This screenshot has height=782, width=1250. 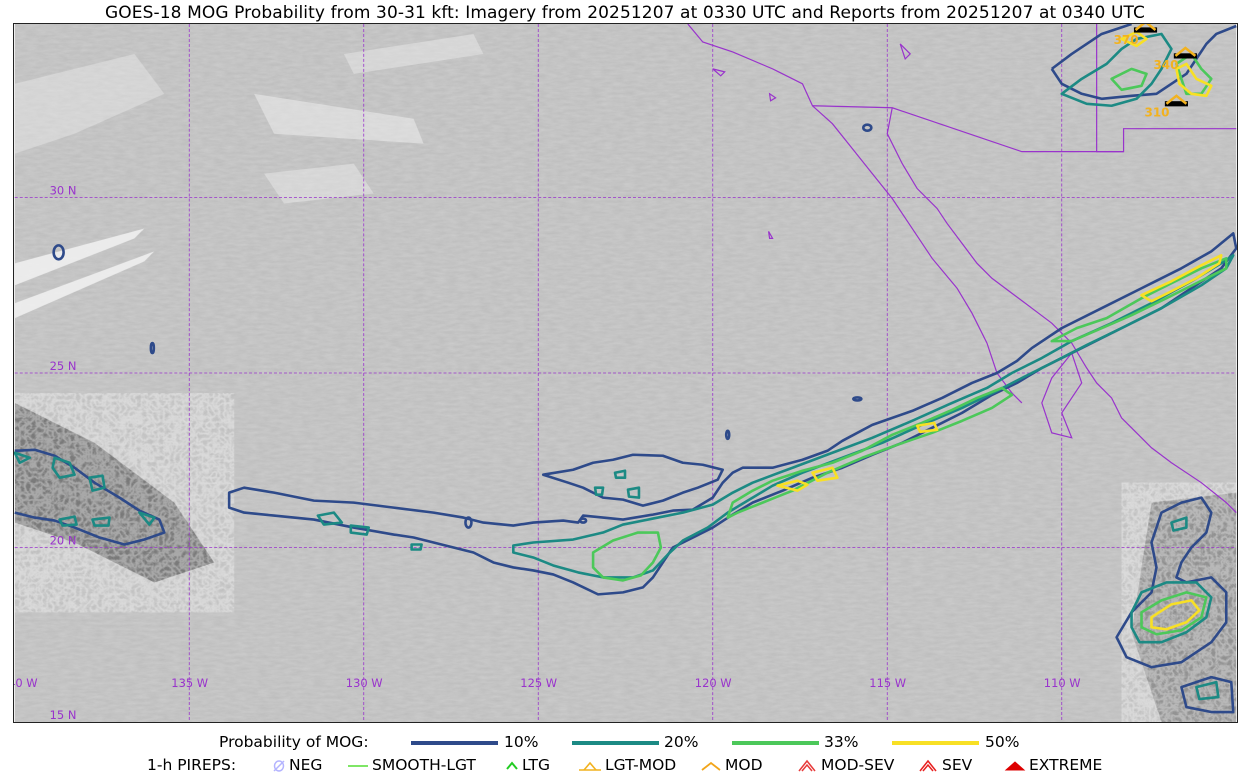 I want to click on pirep-legend-ltg: LTG, so click(x=527, y=765).